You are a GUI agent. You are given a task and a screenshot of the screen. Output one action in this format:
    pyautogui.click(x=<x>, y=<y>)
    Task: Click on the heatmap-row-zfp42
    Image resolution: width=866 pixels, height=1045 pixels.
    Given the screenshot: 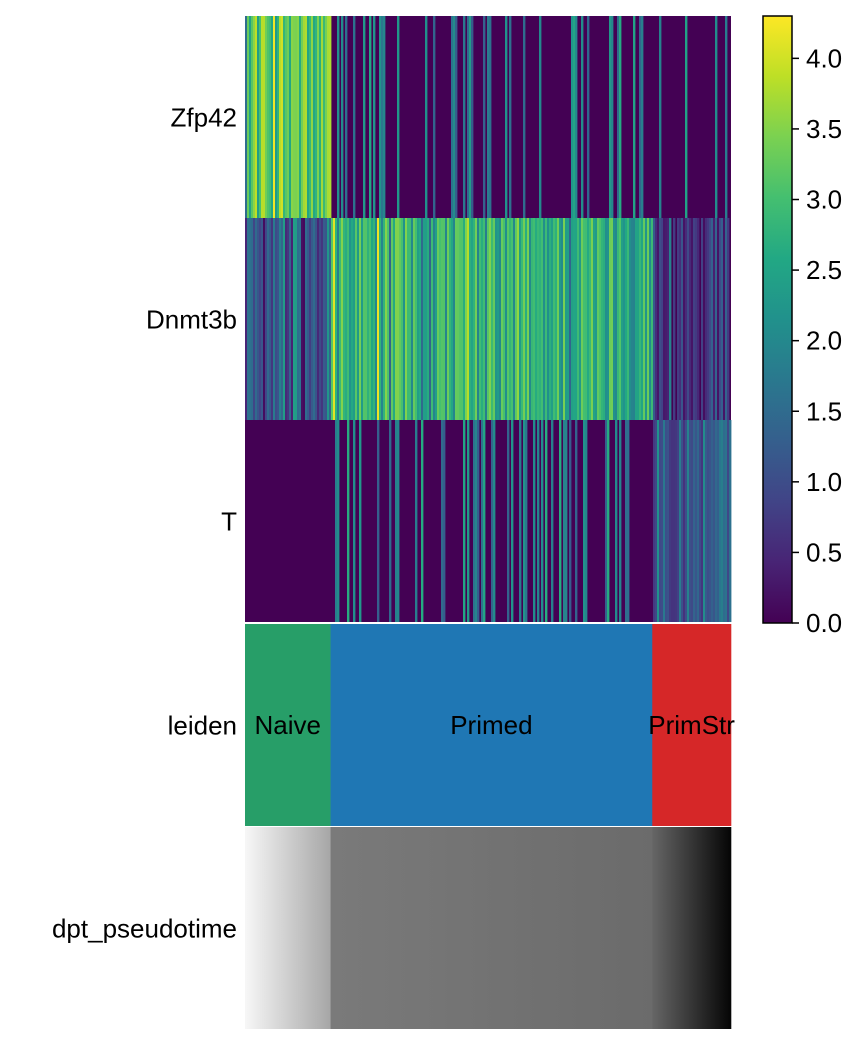 What is the action you would take?
    pyautogui.click(x=488, y=117)
    